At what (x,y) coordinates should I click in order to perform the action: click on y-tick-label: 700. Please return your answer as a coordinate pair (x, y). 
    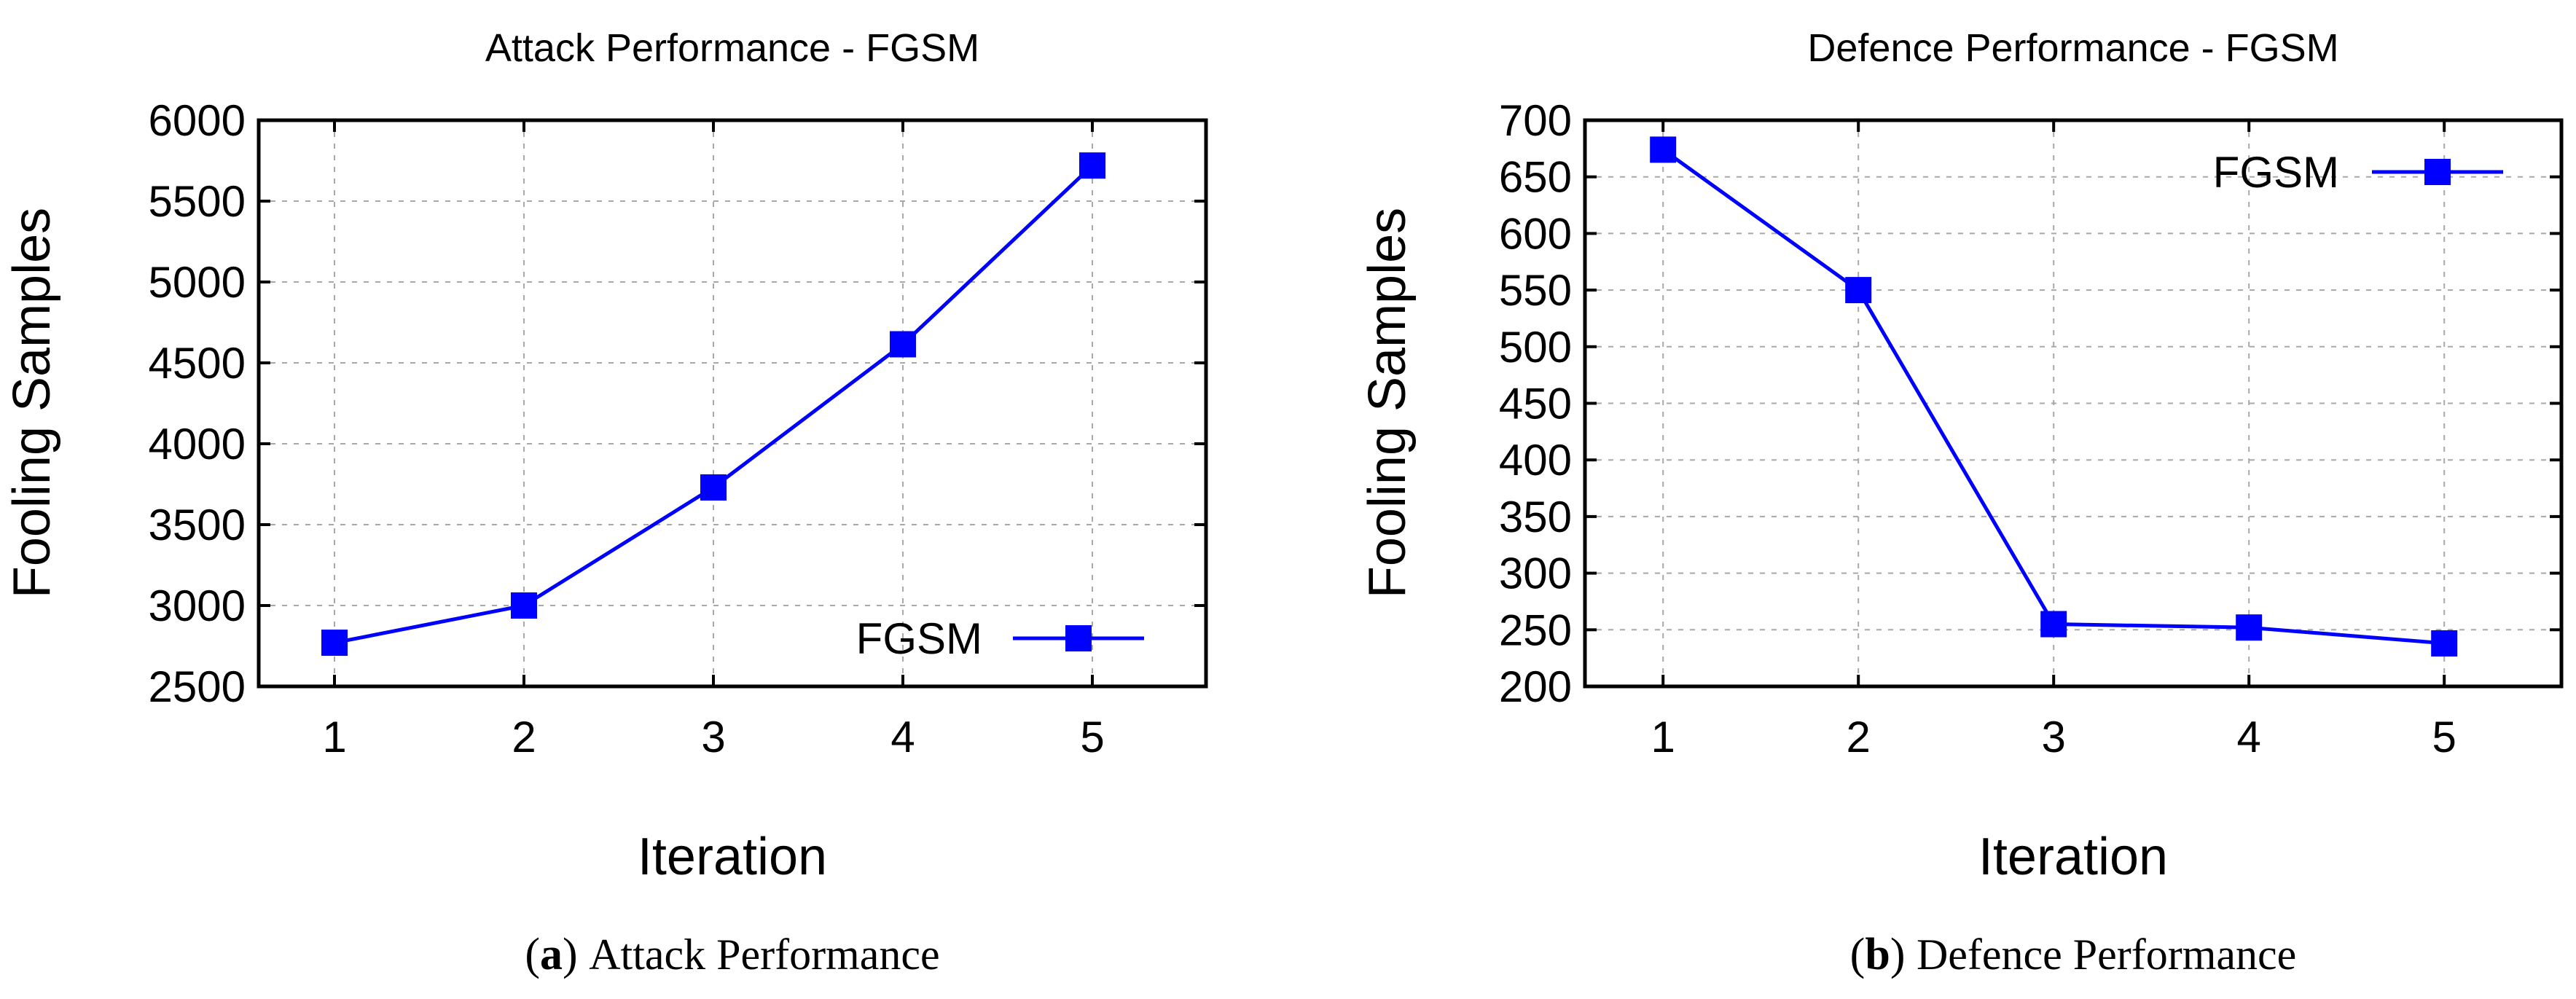
    Looking at the image, I should click on (1535, 120).